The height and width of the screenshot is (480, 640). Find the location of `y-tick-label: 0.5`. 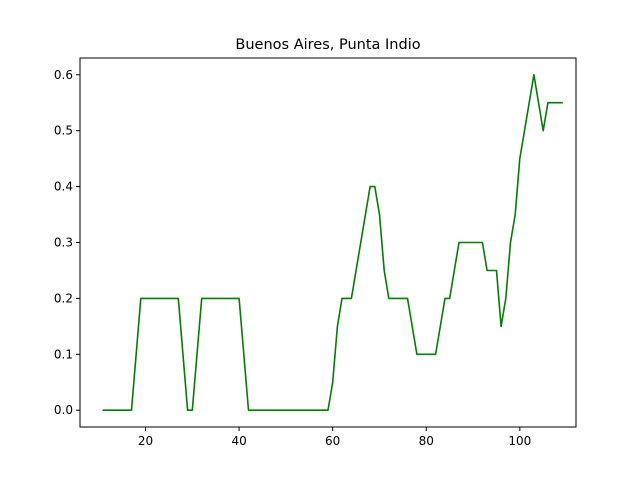

y-tick-label: 0.5 is located at coordinates (63, 131).